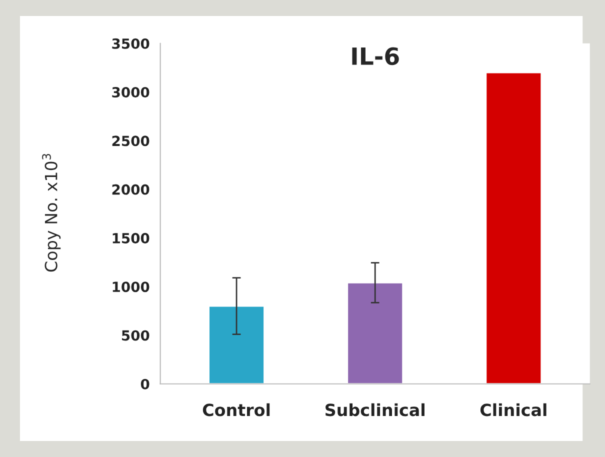  Describe the element at coordinates (145, 384) in the screenshot. I see `y-tick-label: 0` at that location.